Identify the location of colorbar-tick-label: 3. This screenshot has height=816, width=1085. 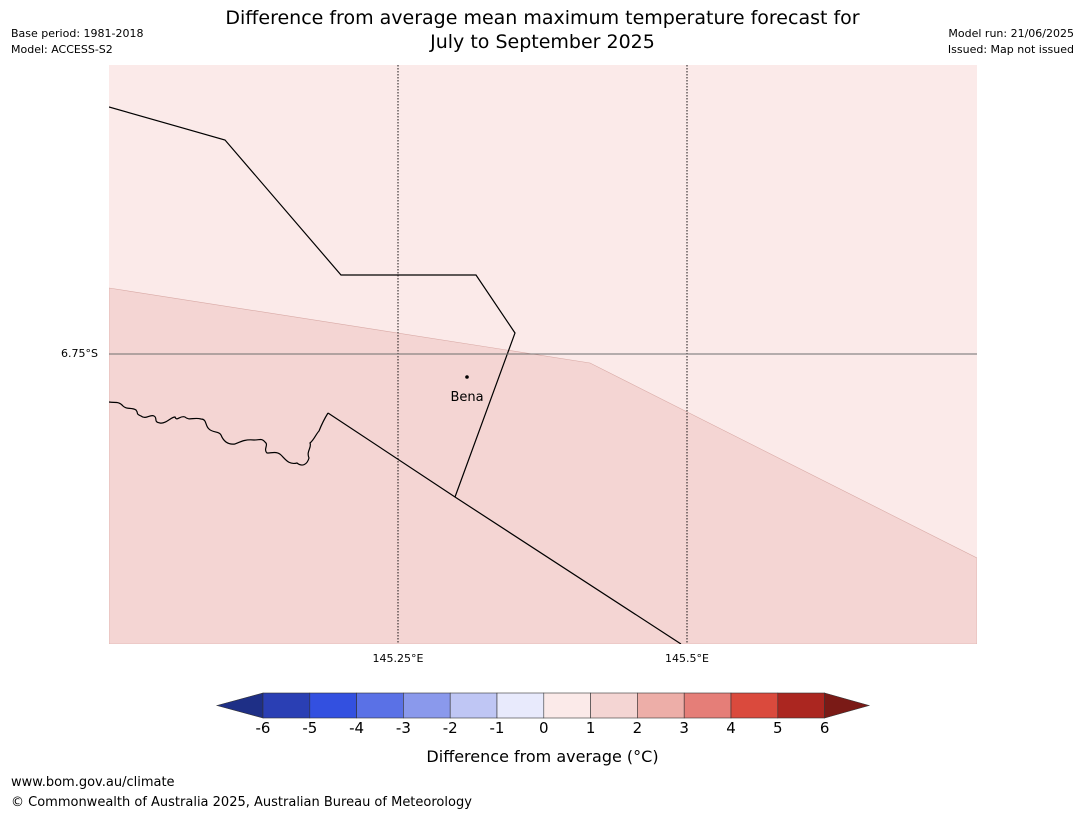
(684, 728).